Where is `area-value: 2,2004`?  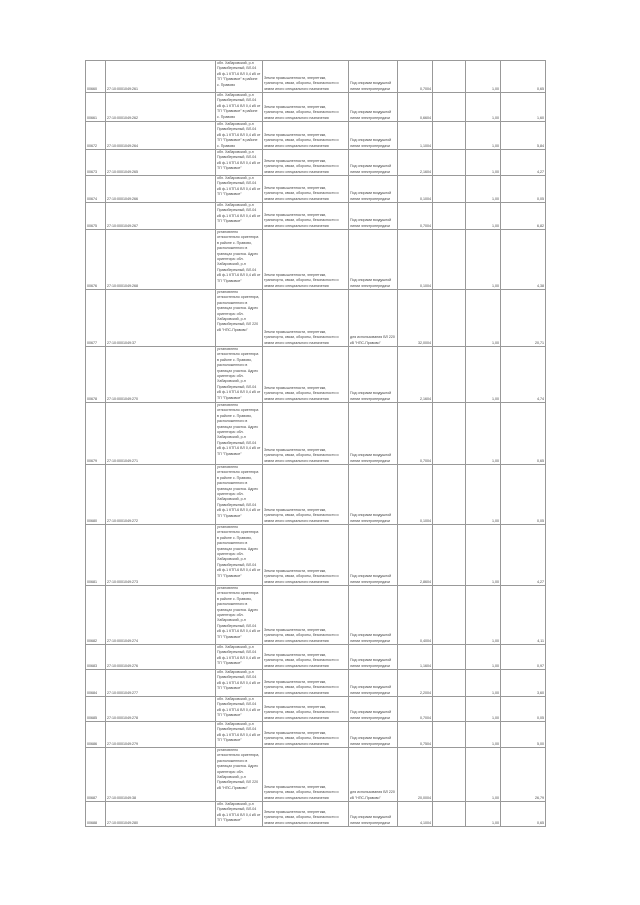 area-value: 2,2004 is located at coordinates (415, 683).